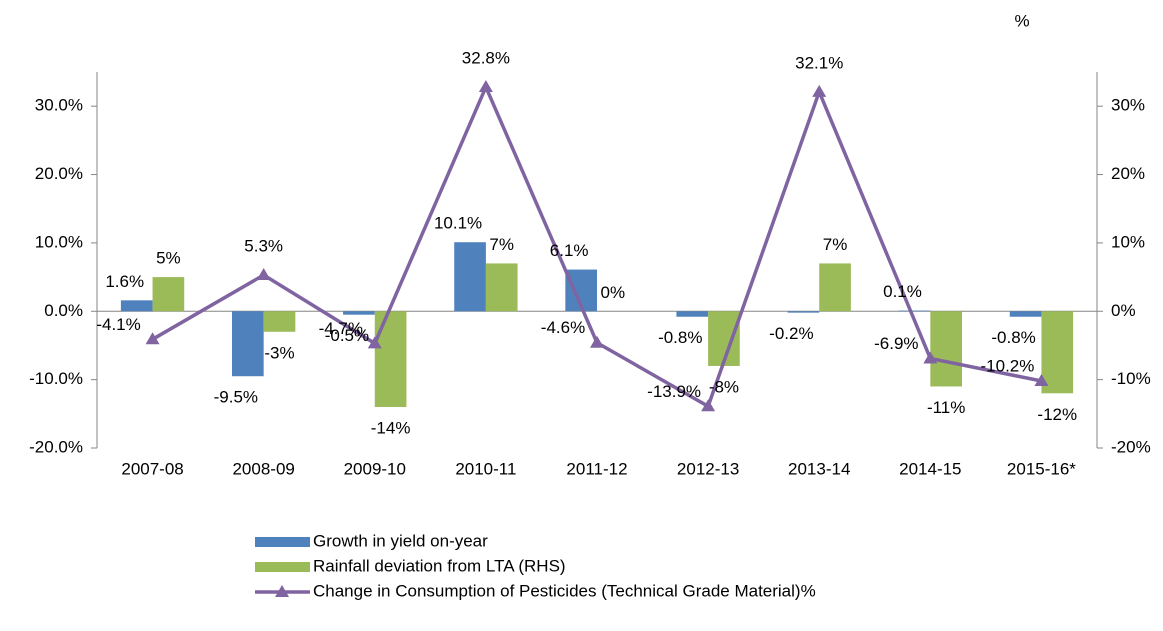 This screenshot has height=631, width=1163. What do you see at coordinates (391, 427) in the screenshot?
I see `bar-value-label: -14%` at bounding box center [391, 427].